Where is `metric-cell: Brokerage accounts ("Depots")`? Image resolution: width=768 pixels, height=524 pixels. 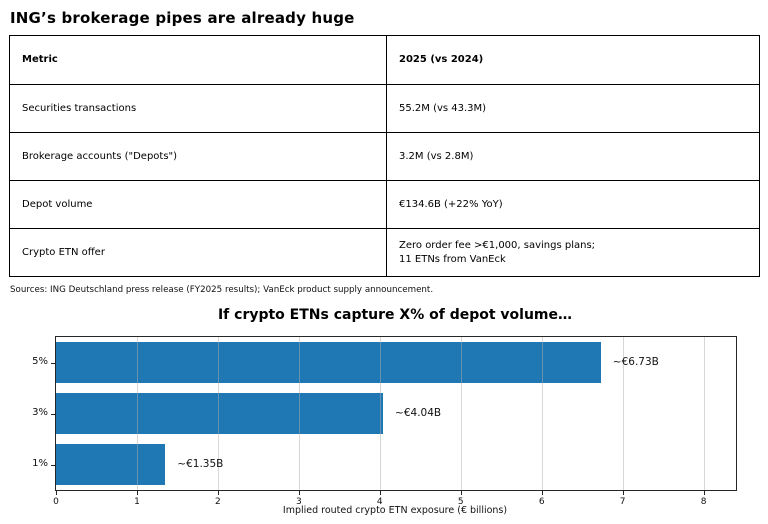
metric-cell: Brokerage accounts ("Depots") is located at coordinates (198, 156).